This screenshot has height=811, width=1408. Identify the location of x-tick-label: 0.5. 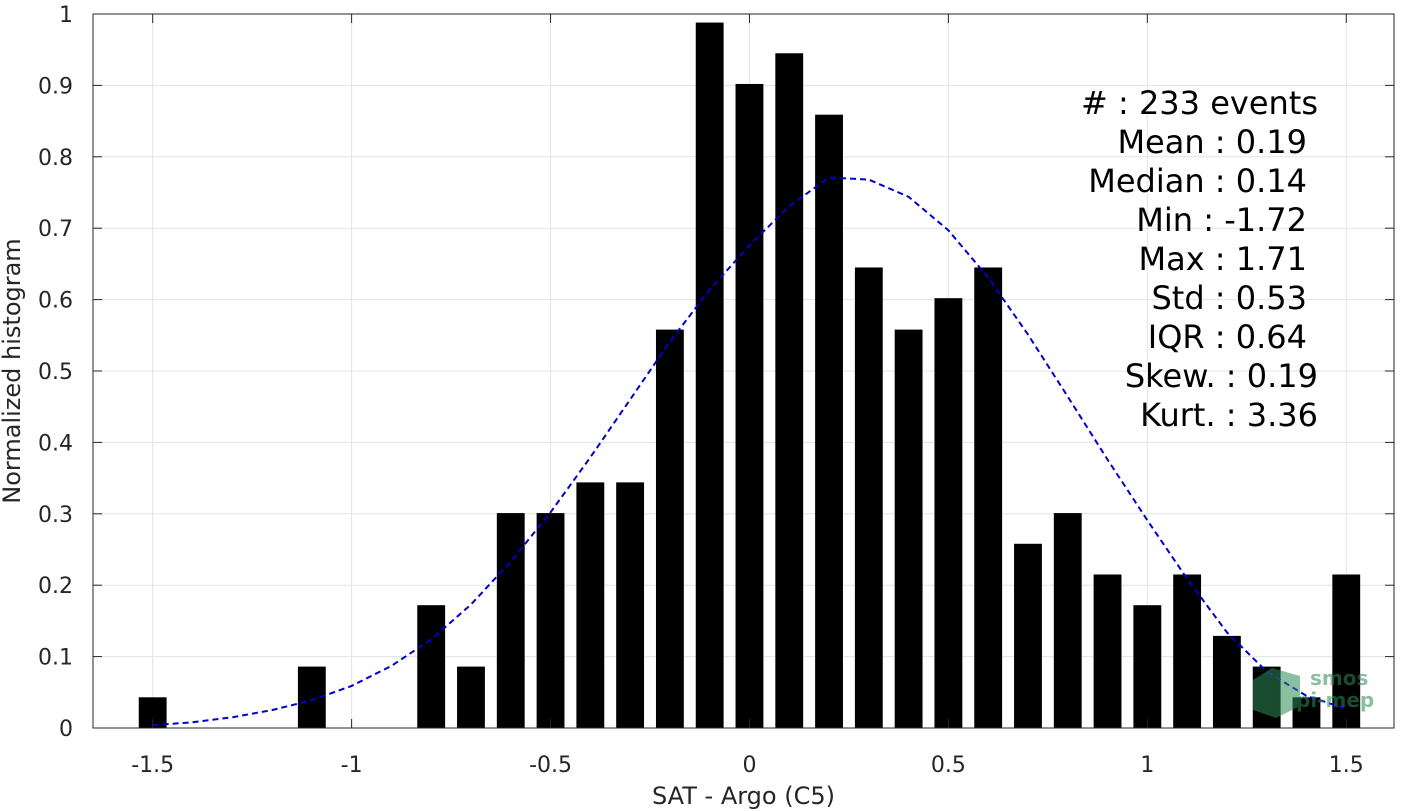
(948, 765).